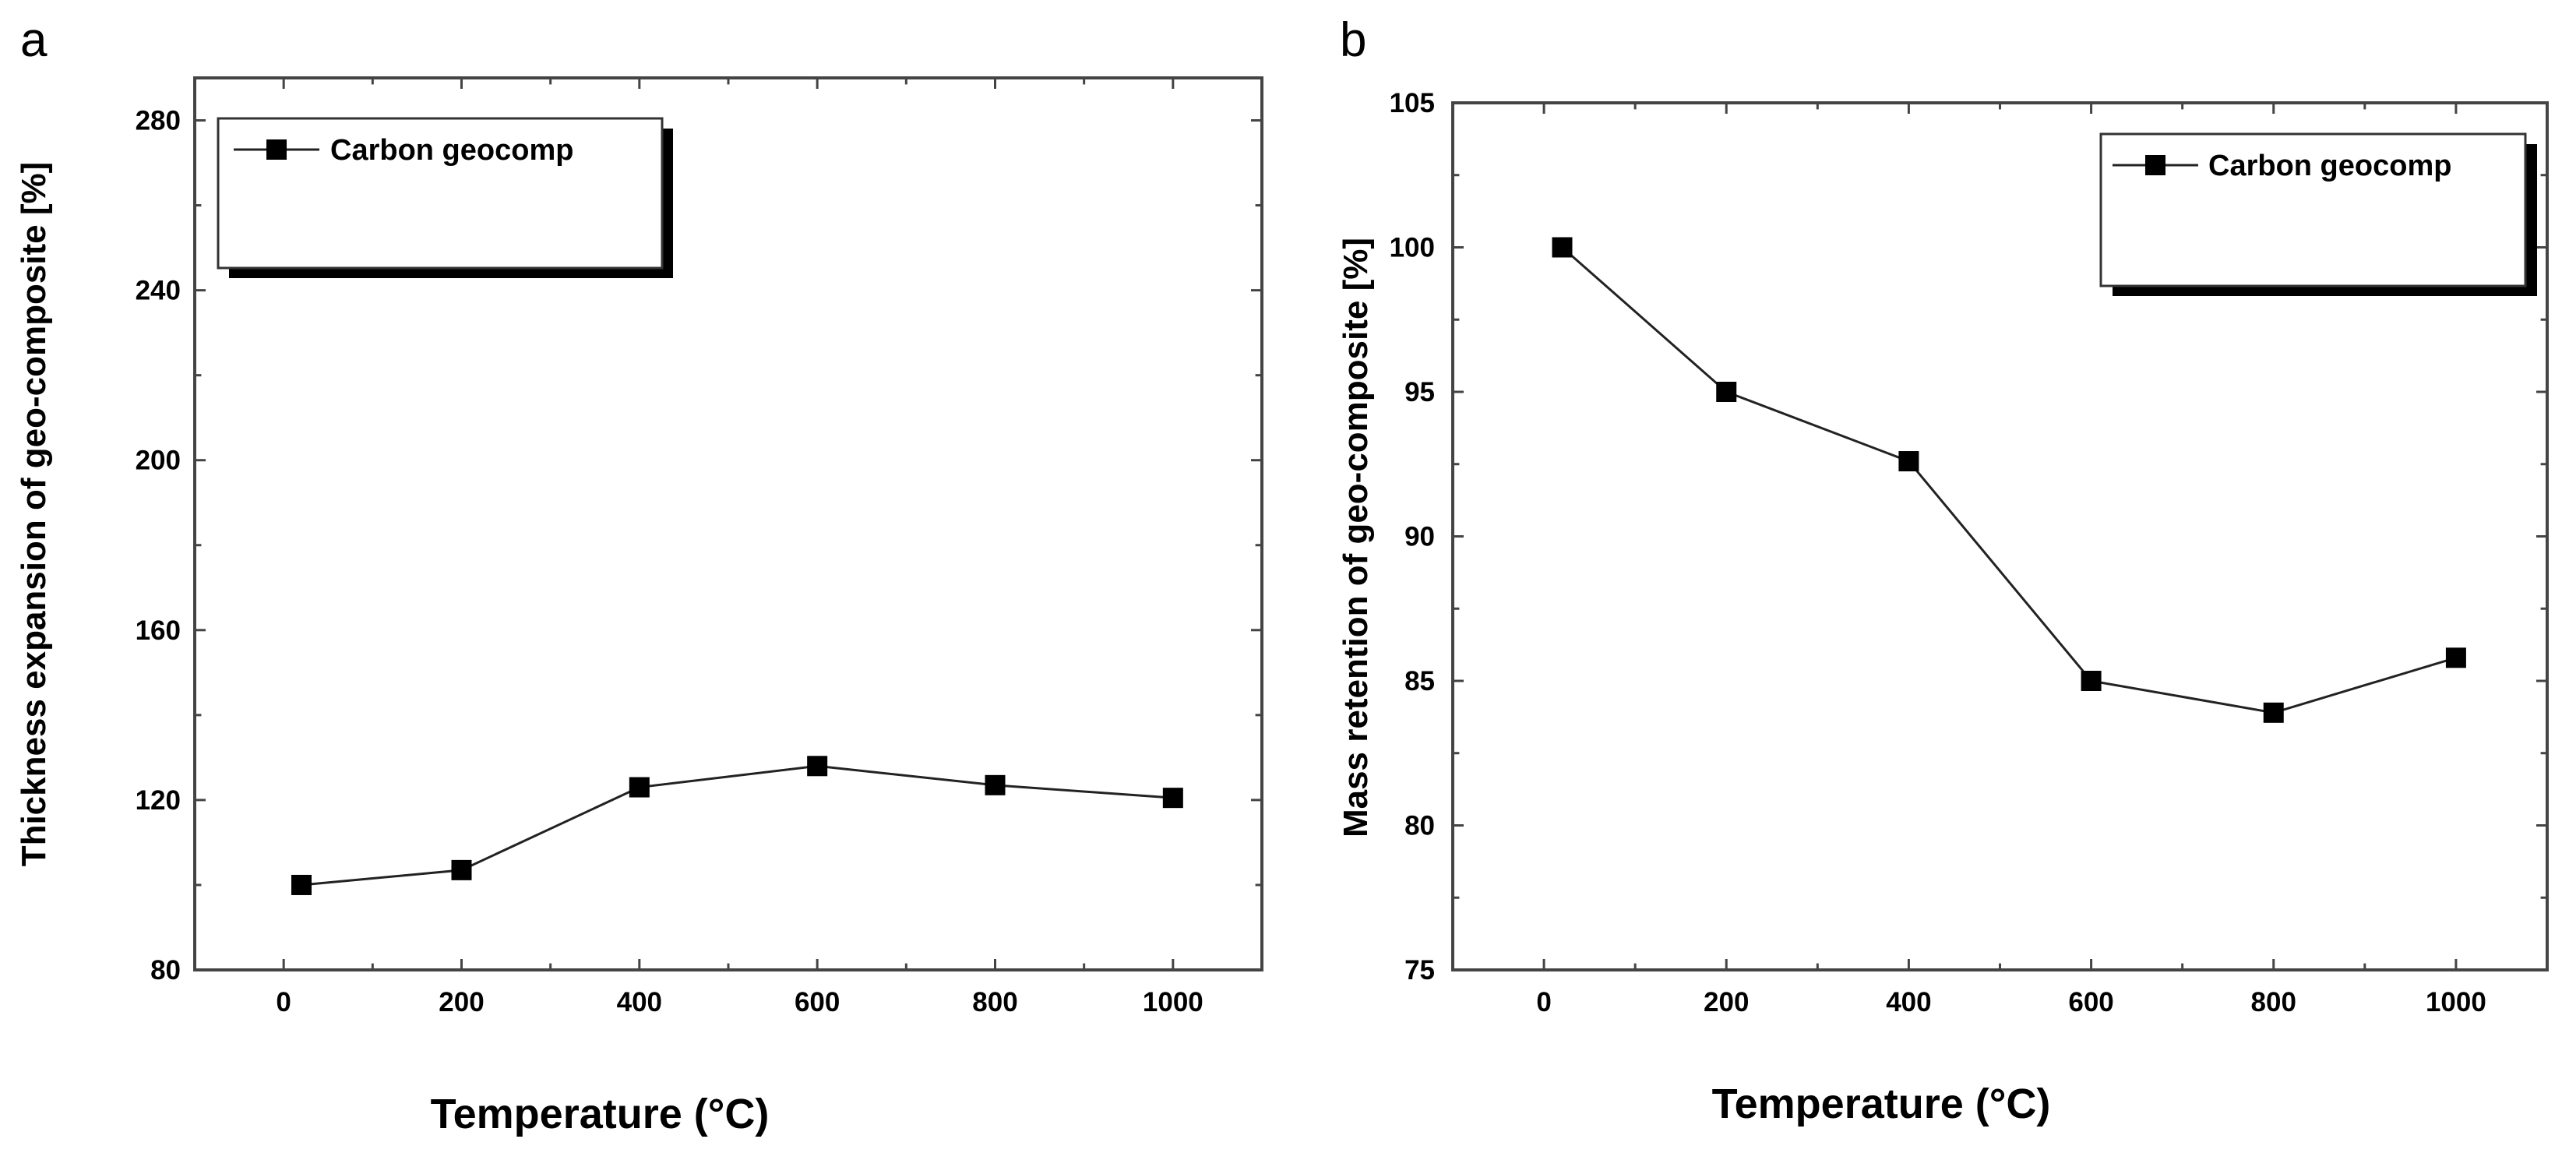 This screenshot has height=1153, width=2576. Describe the element at coordinates (1419, 681) in the screenshot. I see `y-tick-label: 85` at that location.